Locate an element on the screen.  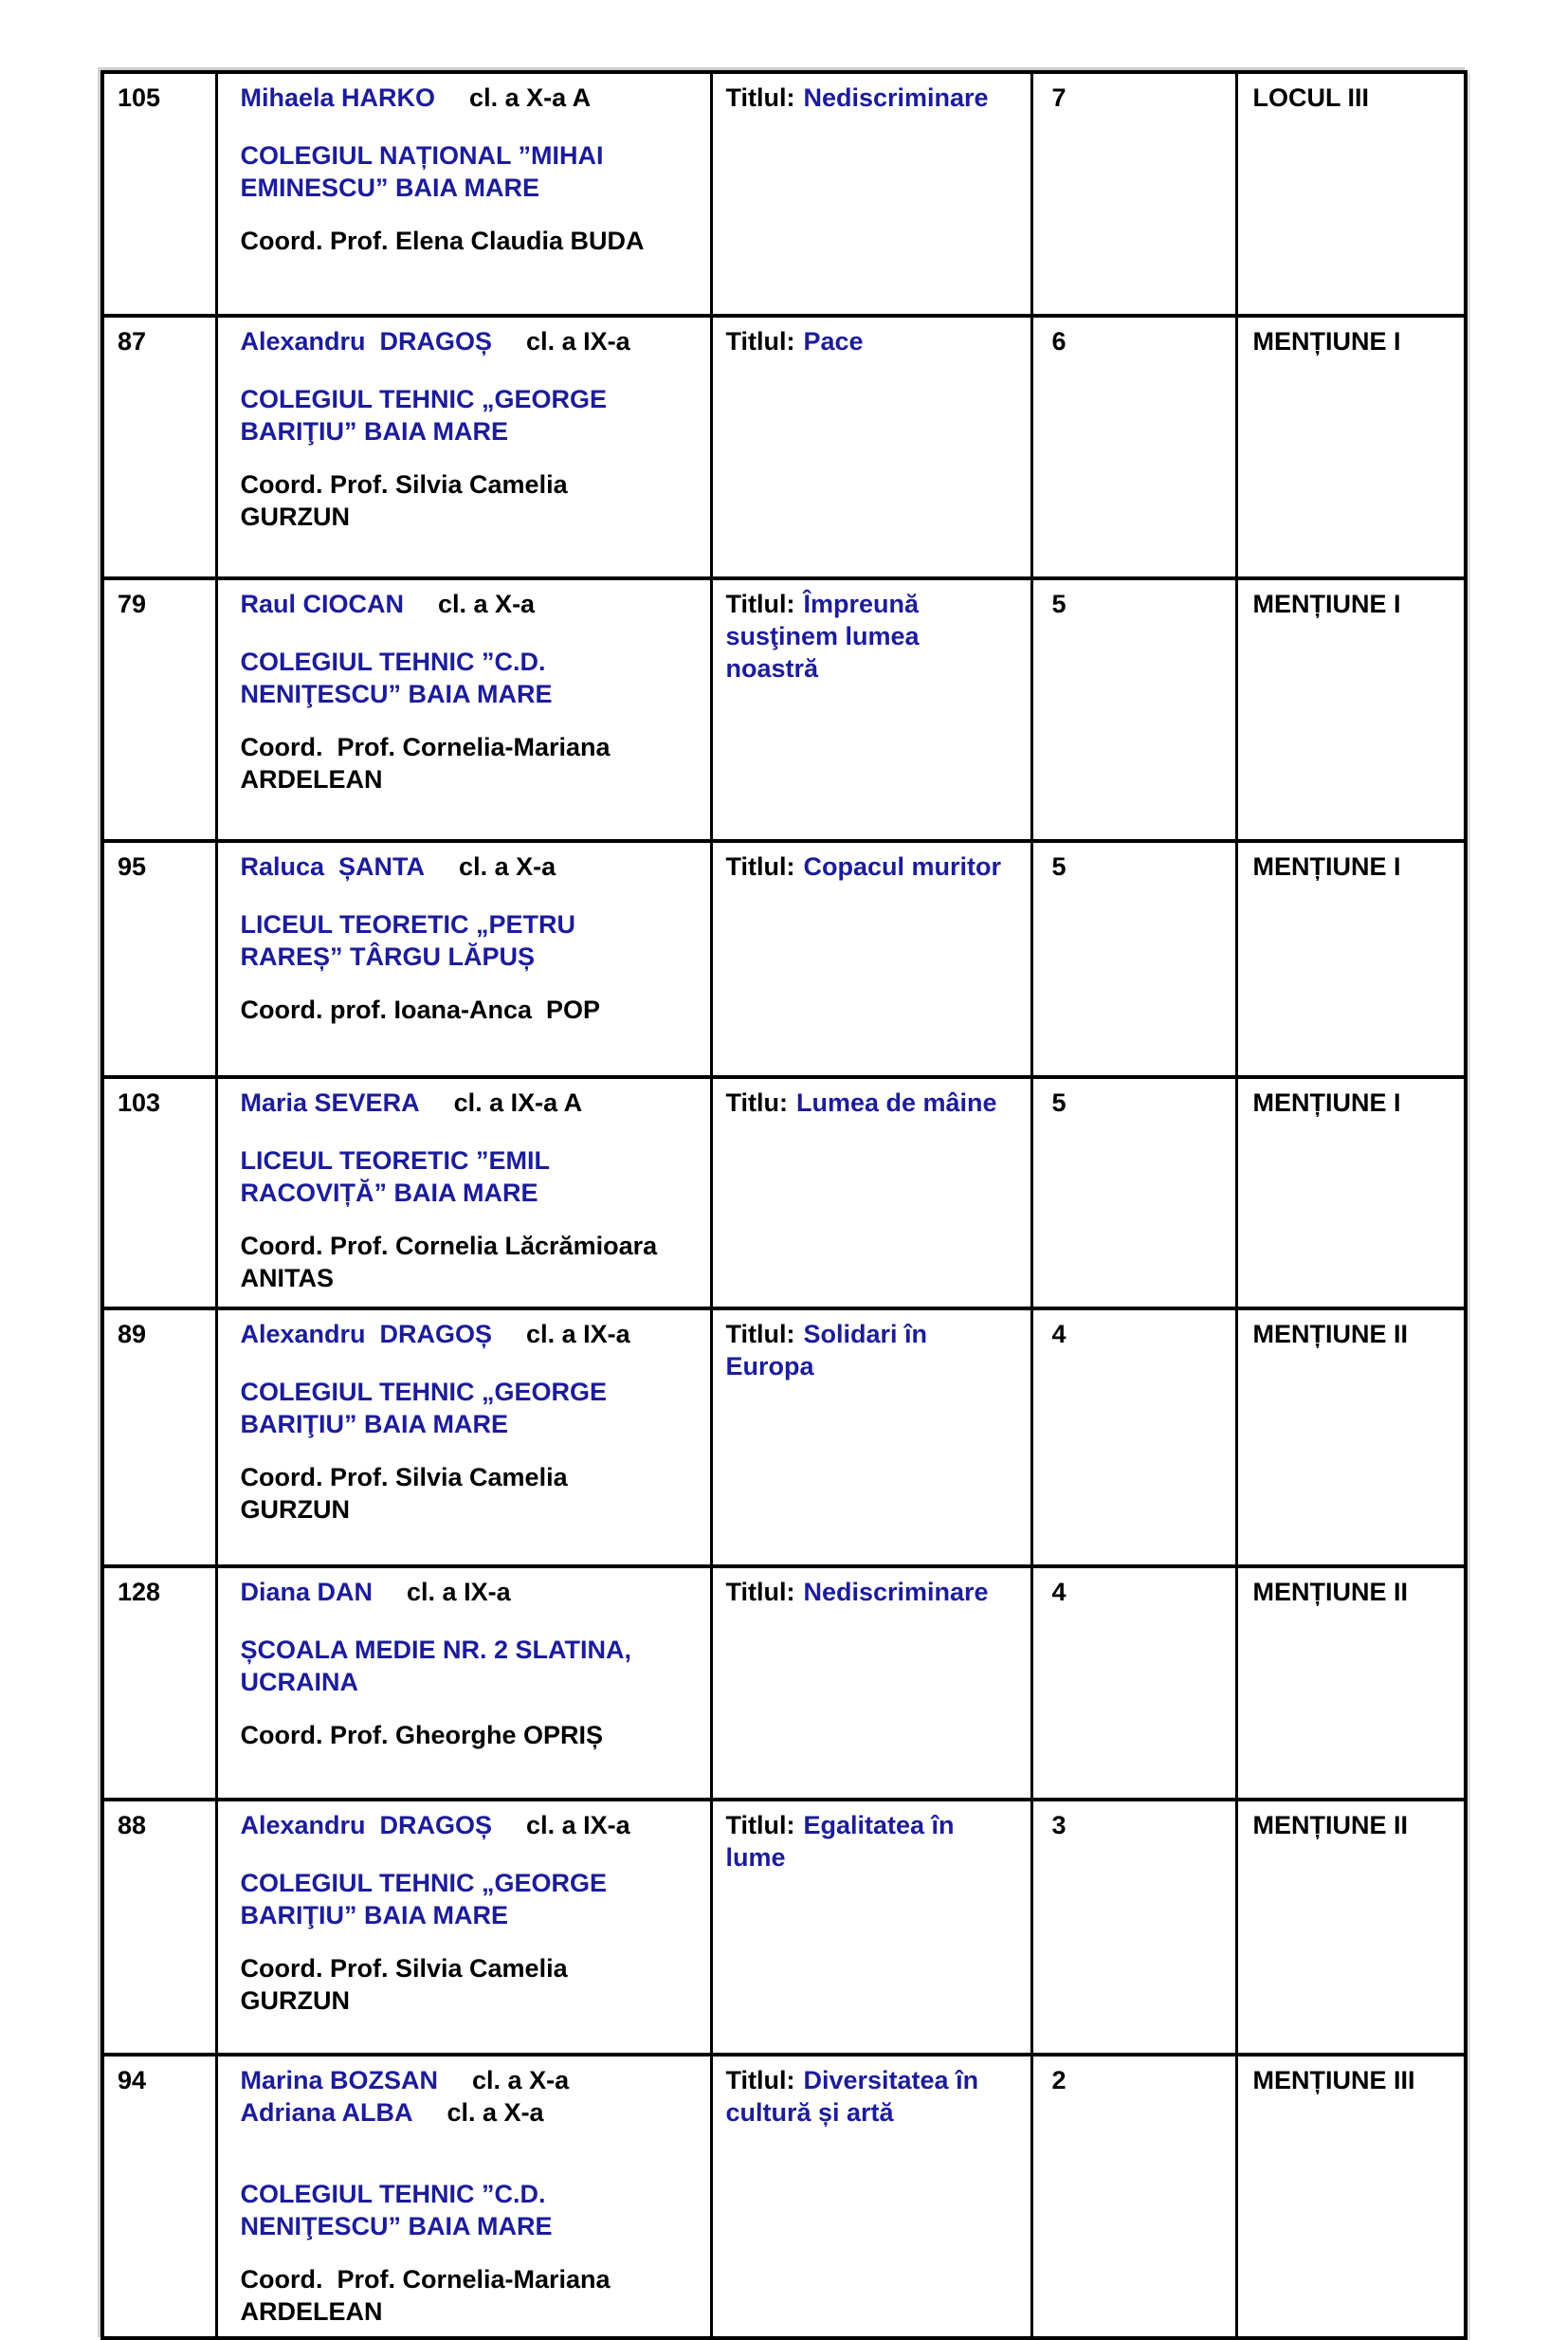
student-lines: Raul CIOCAN cl. a X-a is located at coordinates (471, 604).